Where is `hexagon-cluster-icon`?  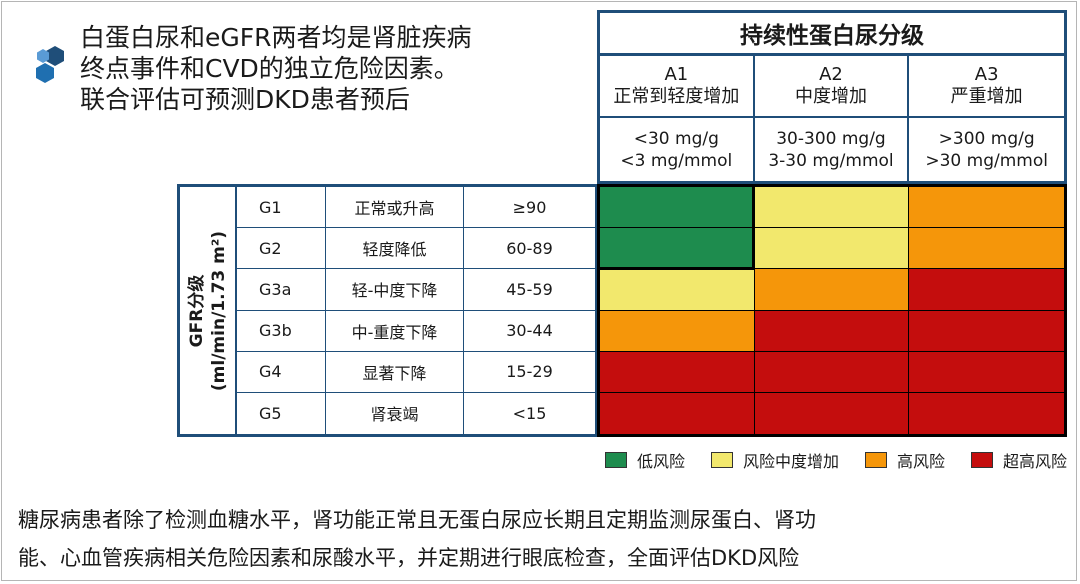
hexagon-cluster-icon is located at coordinates (50, 64).